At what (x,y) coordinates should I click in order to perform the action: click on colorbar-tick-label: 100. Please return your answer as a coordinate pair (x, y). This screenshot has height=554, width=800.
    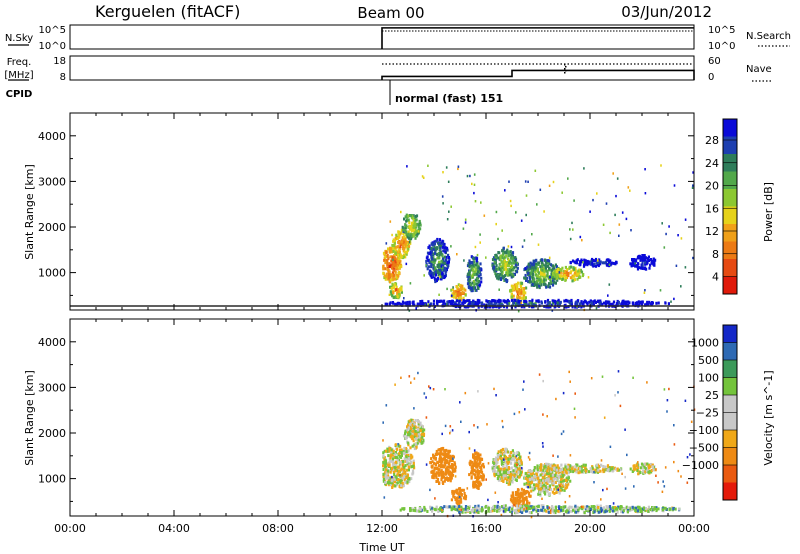
    Looking at the image, I should click on (708, 378).